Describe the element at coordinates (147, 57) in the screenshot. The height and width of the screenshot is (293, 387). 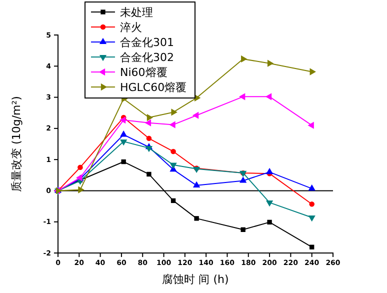
I see `legend-label: 合金化302` at that location.